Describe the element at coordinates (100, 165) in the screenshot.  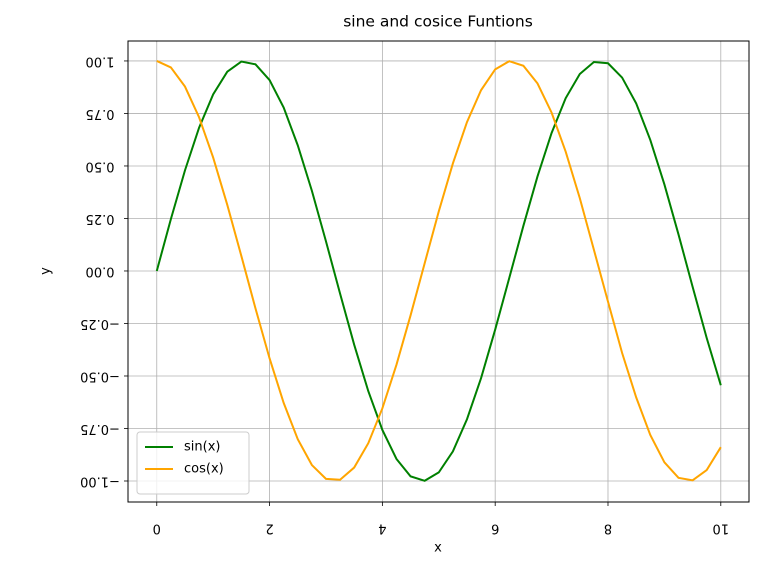
I see `y-tick-label: 0.50` at that location.